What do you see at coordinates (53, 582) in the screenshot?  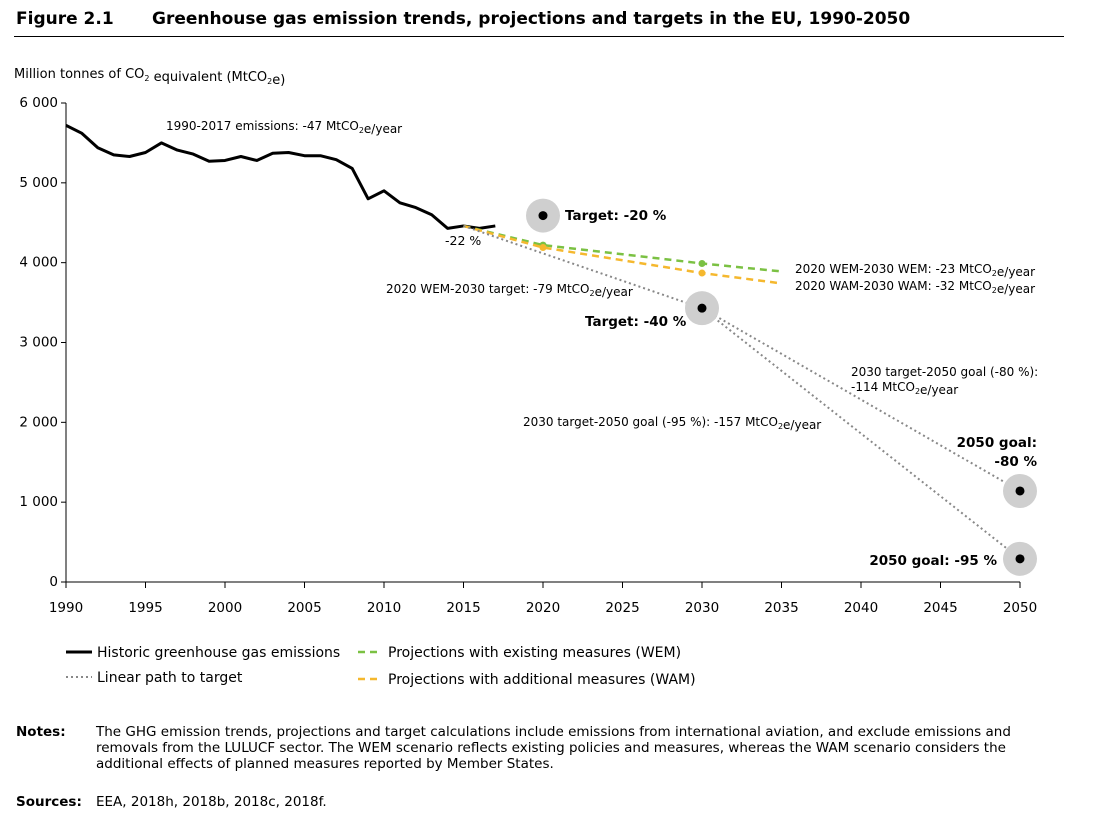 I see `y-tick-label: 0` at bounding box center [53, 582].